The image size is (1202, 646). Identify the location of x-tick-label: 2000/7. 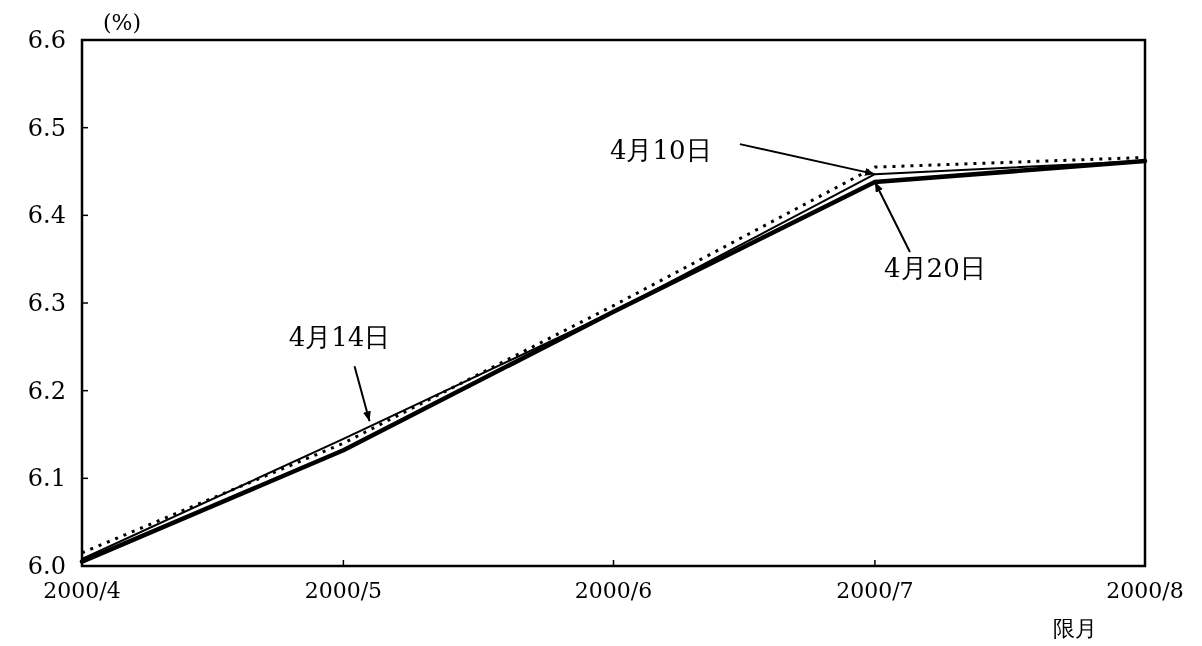
(875, 590).